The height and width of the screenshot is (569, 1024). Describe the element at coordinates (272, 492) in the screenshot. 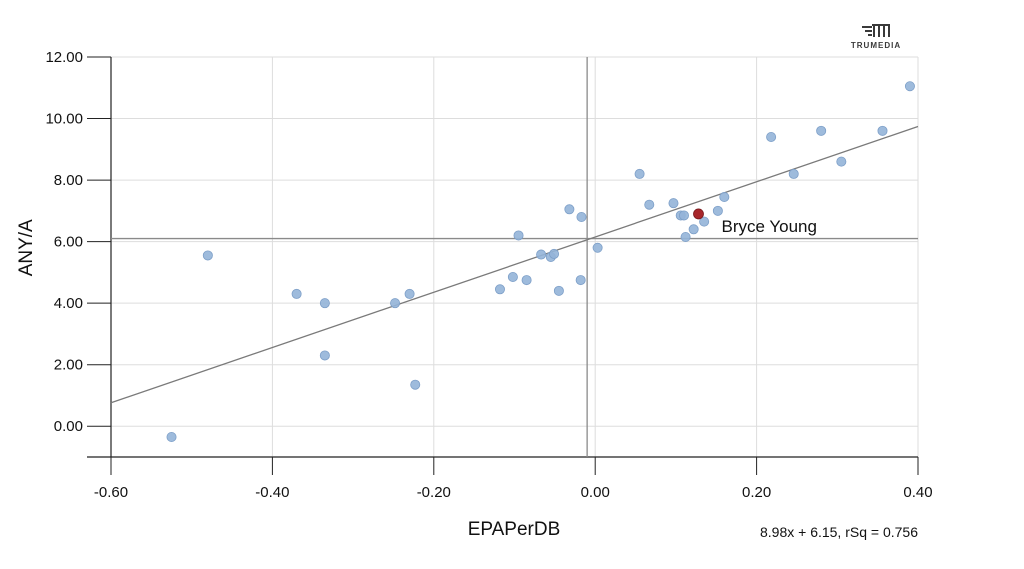

I see `x-tick-label: -0.40` at that location.